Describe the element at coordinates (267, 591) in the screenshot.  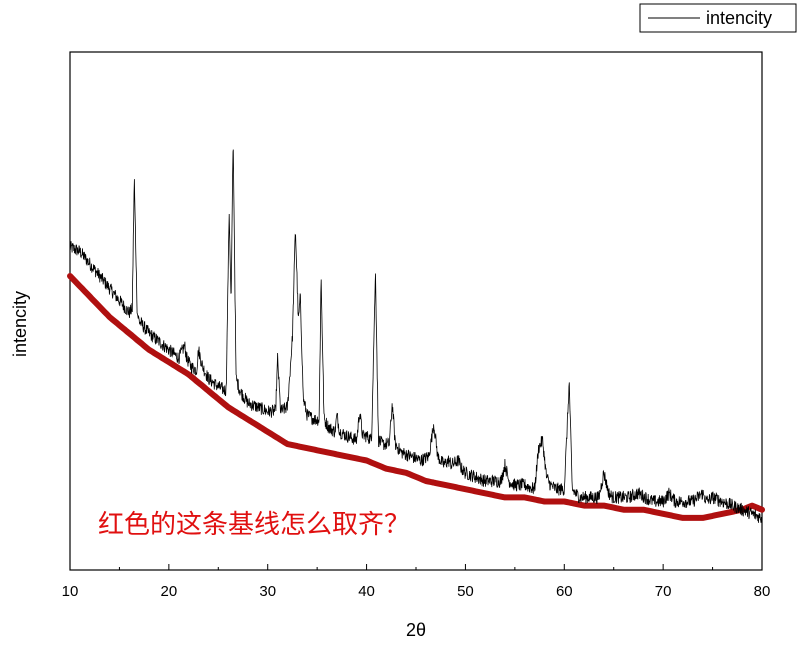
I see `x-tick-label: 30` at that location.